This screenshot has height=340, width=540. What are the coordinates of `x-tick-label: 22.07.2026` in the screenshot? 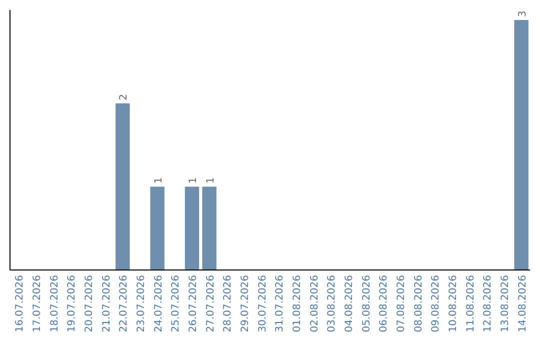 It's located at (124, 303).